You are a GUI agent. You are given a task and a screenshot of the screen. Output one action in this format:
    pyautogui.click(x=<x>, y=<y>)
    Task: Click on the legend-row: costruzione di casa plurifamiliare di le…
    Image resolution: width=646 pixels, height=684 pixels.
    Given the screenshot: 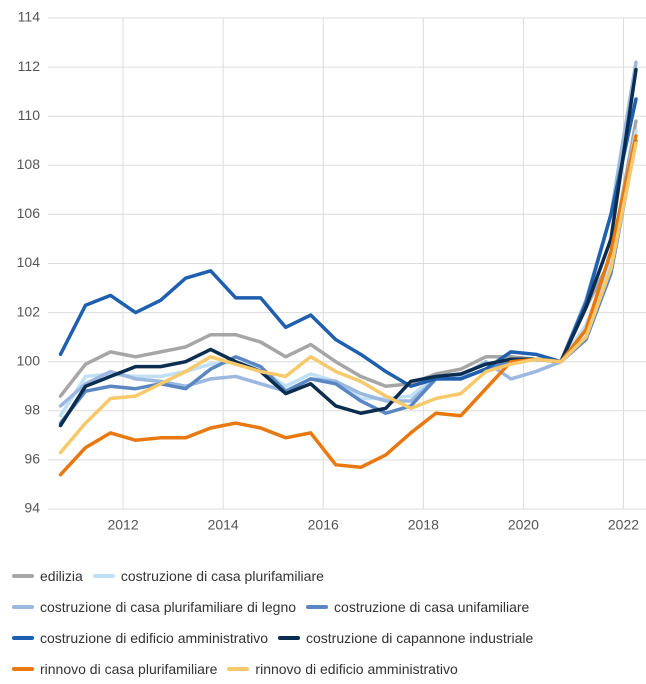 What is the action you would take?
    pyautogui.click(x=327, y=606)
    